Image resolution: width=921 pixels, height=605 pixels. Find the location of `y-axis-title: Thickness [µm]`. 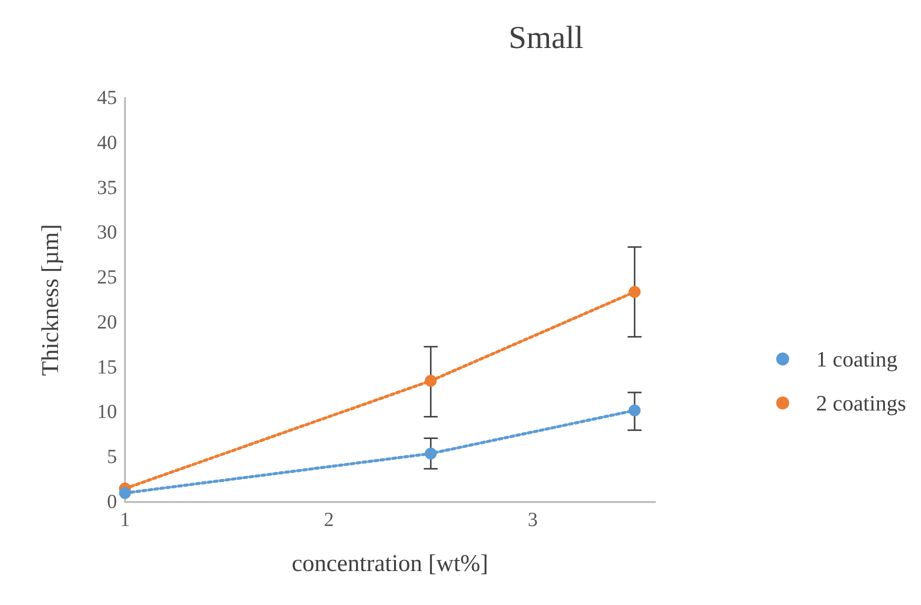

y-axis-title: Thickness [µm] is located at coordinates (51, 300).